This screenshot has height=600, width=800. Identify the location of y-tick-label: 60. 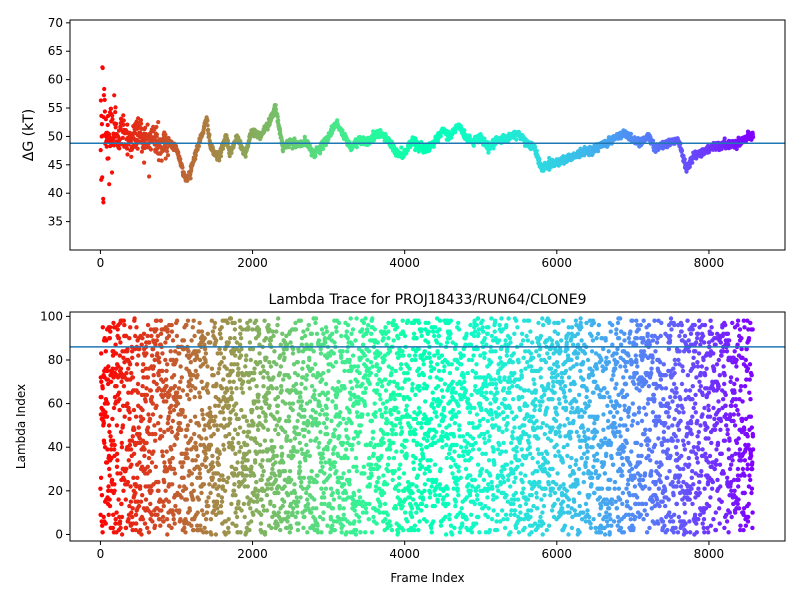
(55, 80).